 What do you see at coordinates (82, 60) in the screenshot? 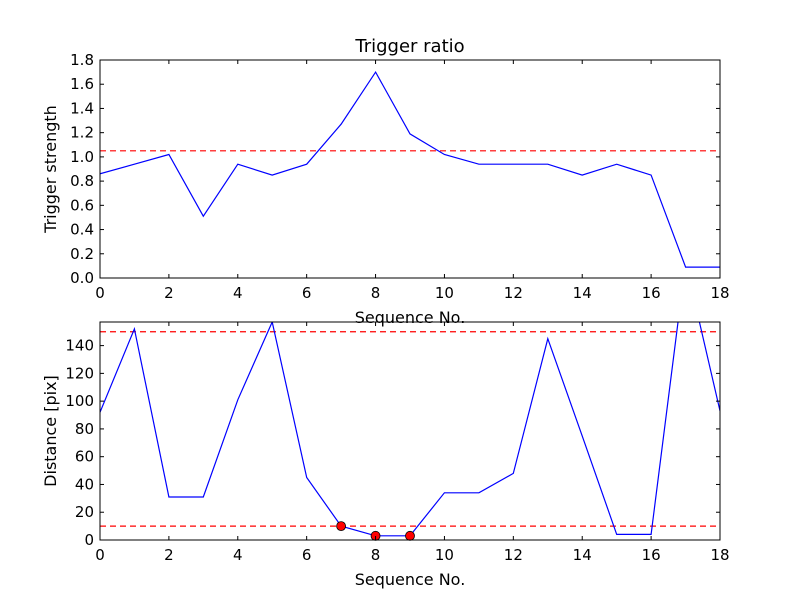
I see `y-tick-label: 1.8` at bounding box center [82, 60].